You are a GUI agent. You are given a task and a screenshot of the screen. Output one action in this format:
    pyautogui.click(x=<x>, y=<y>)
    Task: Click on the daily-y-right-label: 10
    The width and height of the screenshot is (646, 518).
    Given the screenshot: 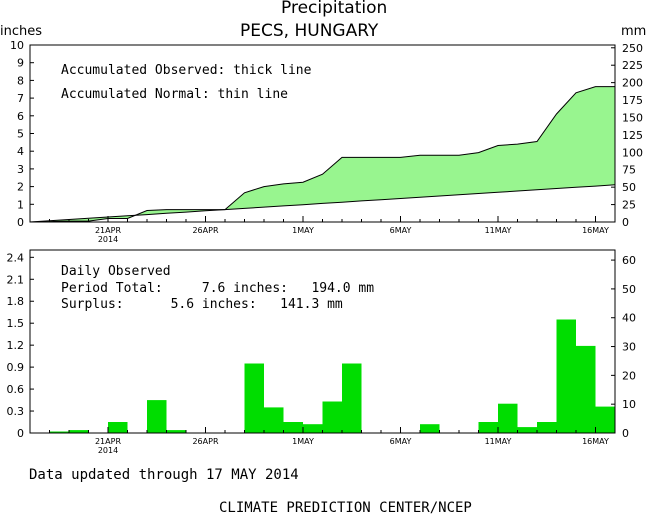 What is the action you would take?
    pyautogui.click(x=629, y=404)
    